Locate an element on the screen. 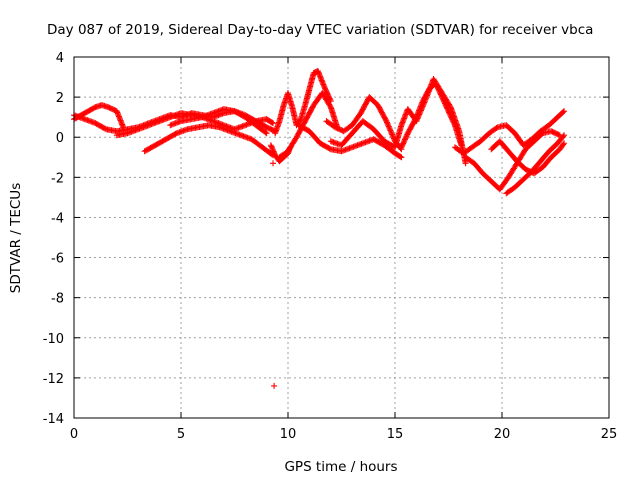 This screenshot has height=480, width=640. point-sat-n is located at coordinates (558, 134).